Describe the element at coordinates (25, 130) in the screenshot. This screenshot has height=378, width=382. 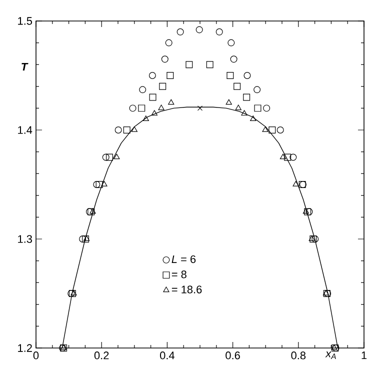
I see `y-tick-label: 1.4` at that location.